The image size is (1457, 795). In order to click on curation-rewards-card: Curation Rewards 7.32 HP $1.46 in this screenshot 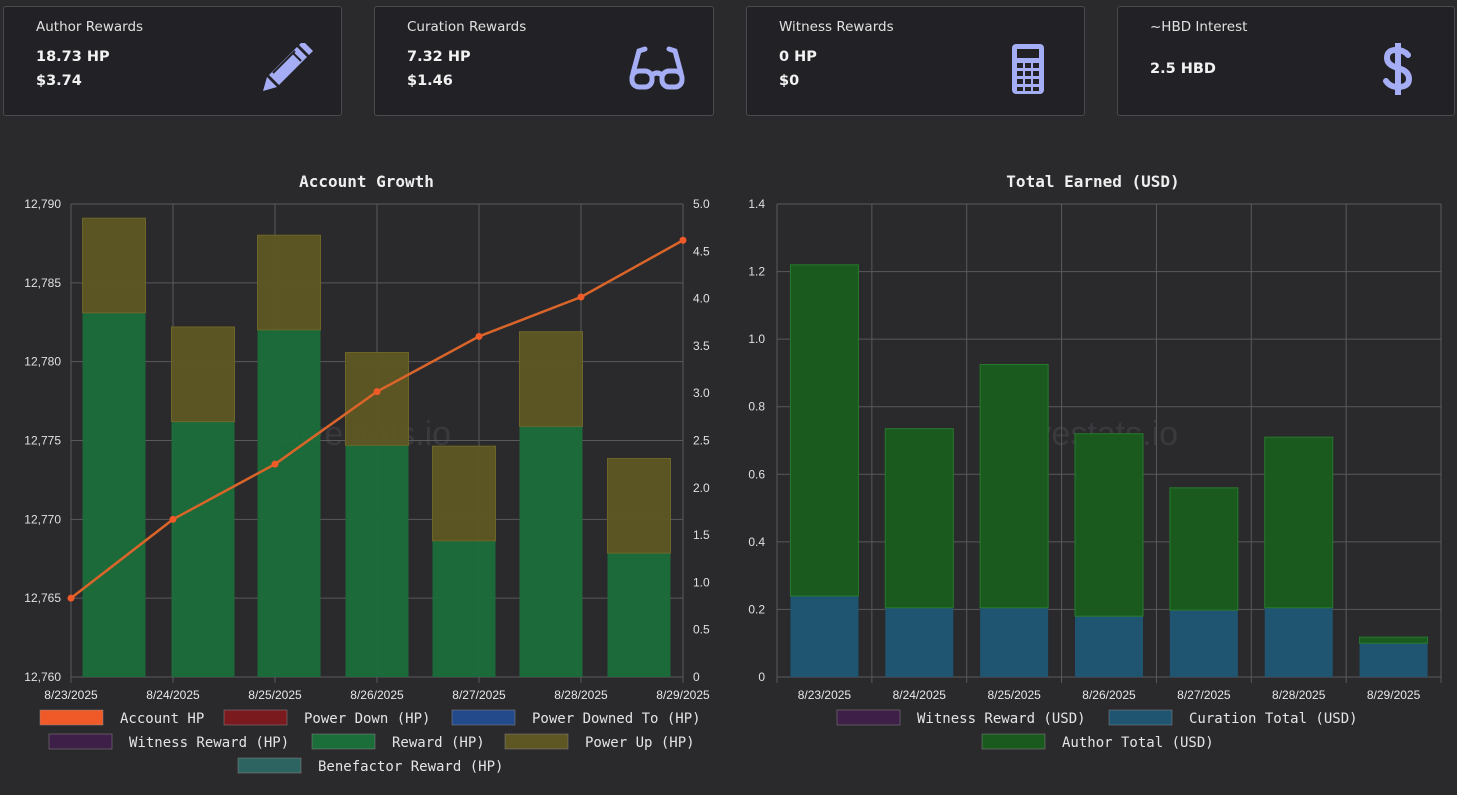, I will do `click(544, 61)`.